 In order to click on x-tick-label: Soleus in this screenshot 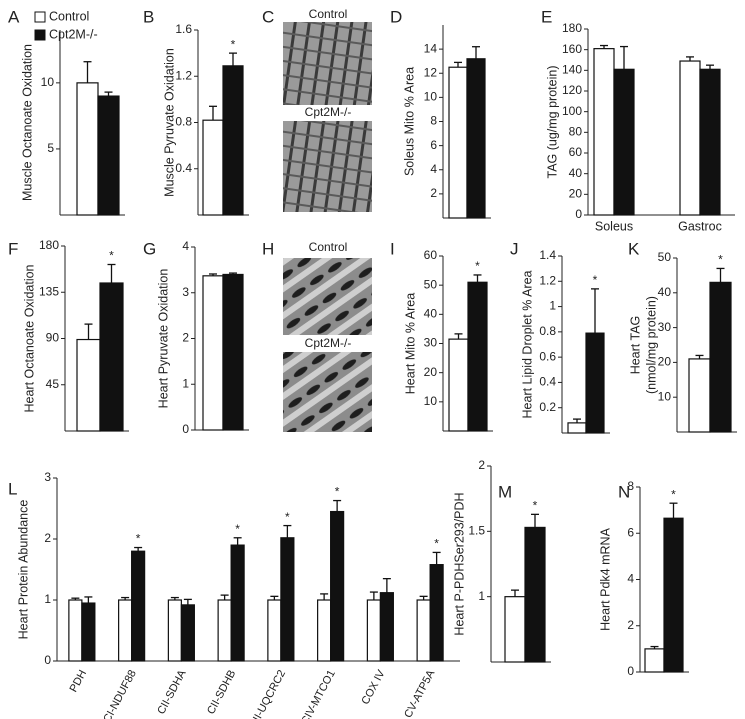, I will do `click(614, 226)`.